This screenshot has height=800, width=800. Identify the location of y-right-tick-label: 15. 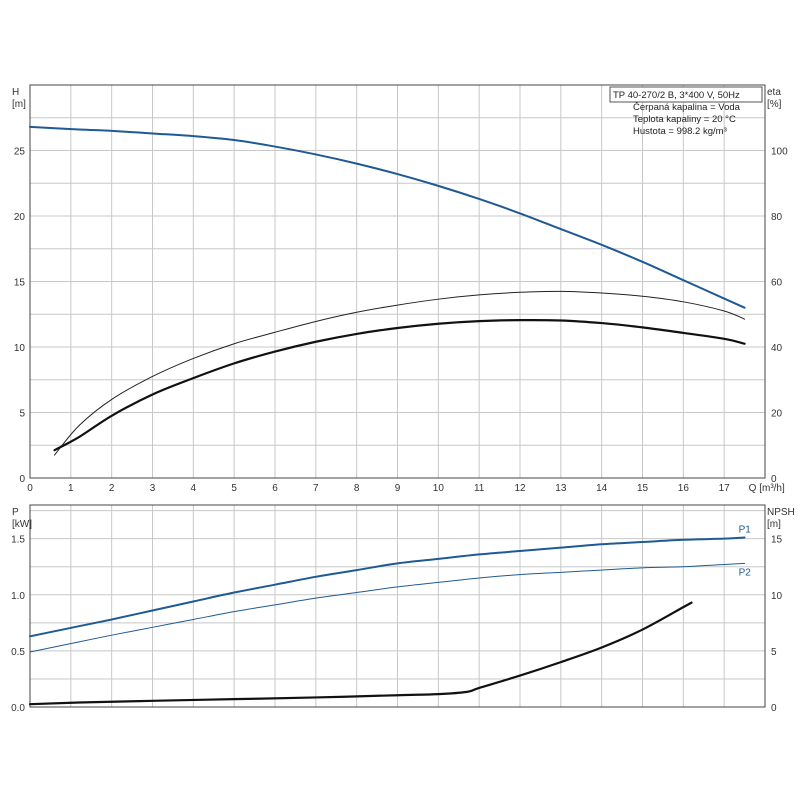
(777, 540).